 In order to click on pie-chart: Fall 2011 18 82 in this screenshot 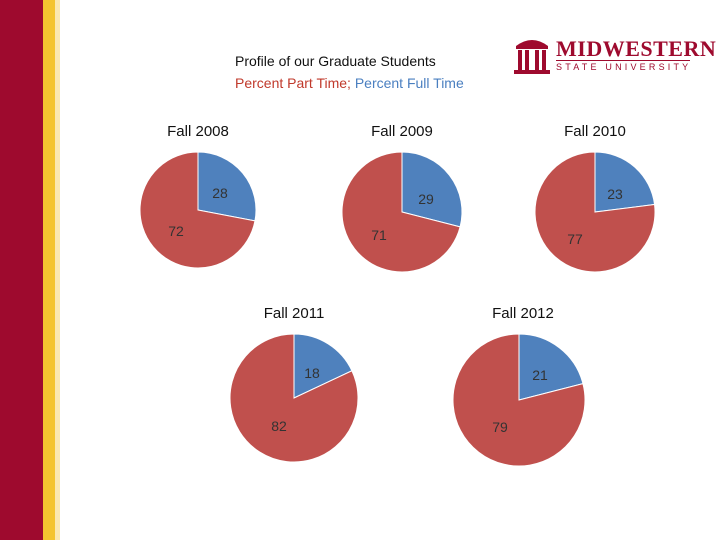, I will do `click(294, 384)`.